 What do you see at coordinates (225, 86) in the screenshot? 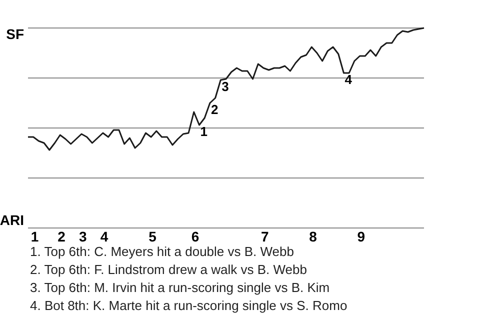
I see `annotation: 3` at bounding box center [225, 86].